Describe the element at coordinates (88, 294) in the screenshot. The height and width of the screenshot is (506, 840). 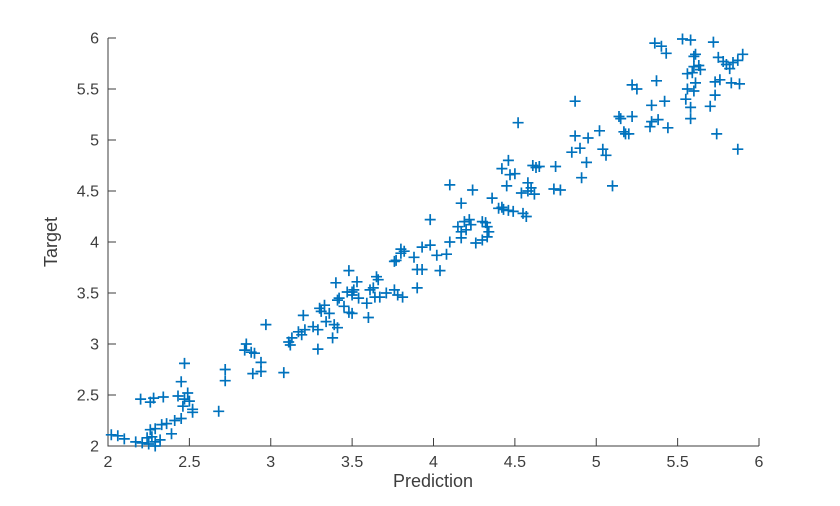
I see `y-tick-label: 3.5` at that location.